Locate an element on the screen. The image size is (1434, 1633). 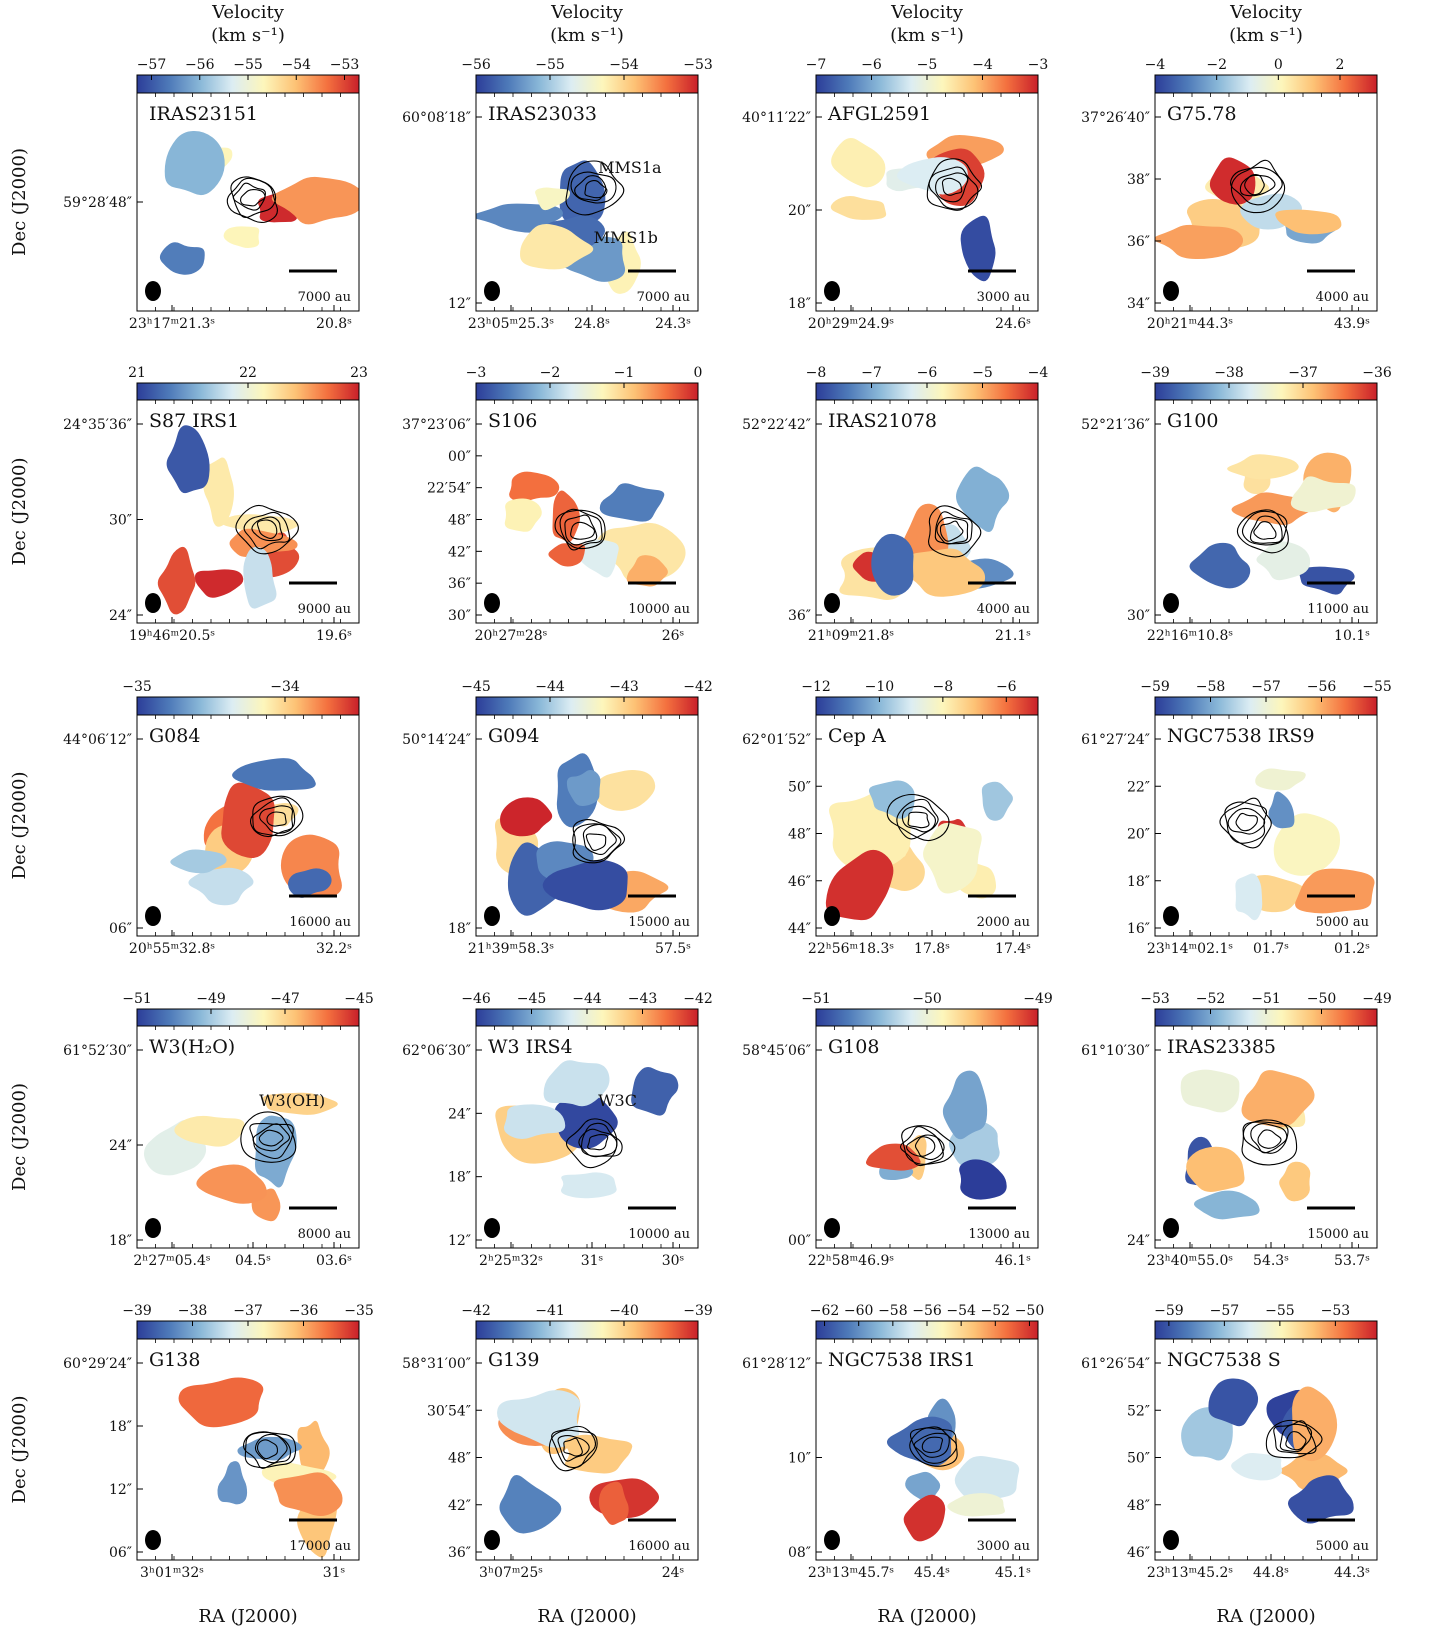
y-tick-label: 36″ is located at coordinates (459, 584).